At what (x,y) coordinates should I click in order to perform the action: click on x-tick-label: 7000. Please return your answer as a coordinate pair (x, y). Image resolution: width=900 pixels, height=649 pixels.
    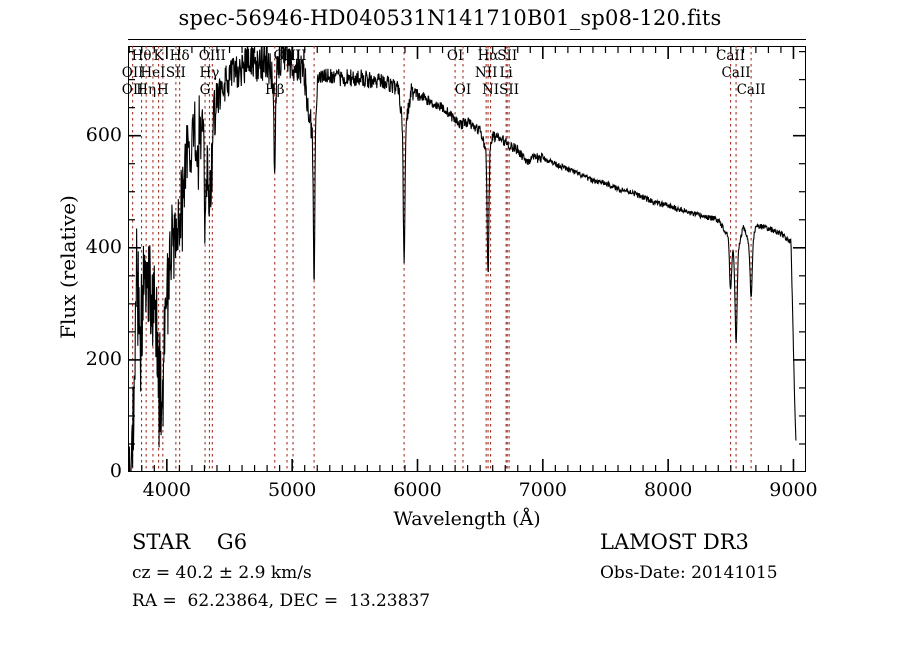
    Looking at the image, I should click on (542, 490).